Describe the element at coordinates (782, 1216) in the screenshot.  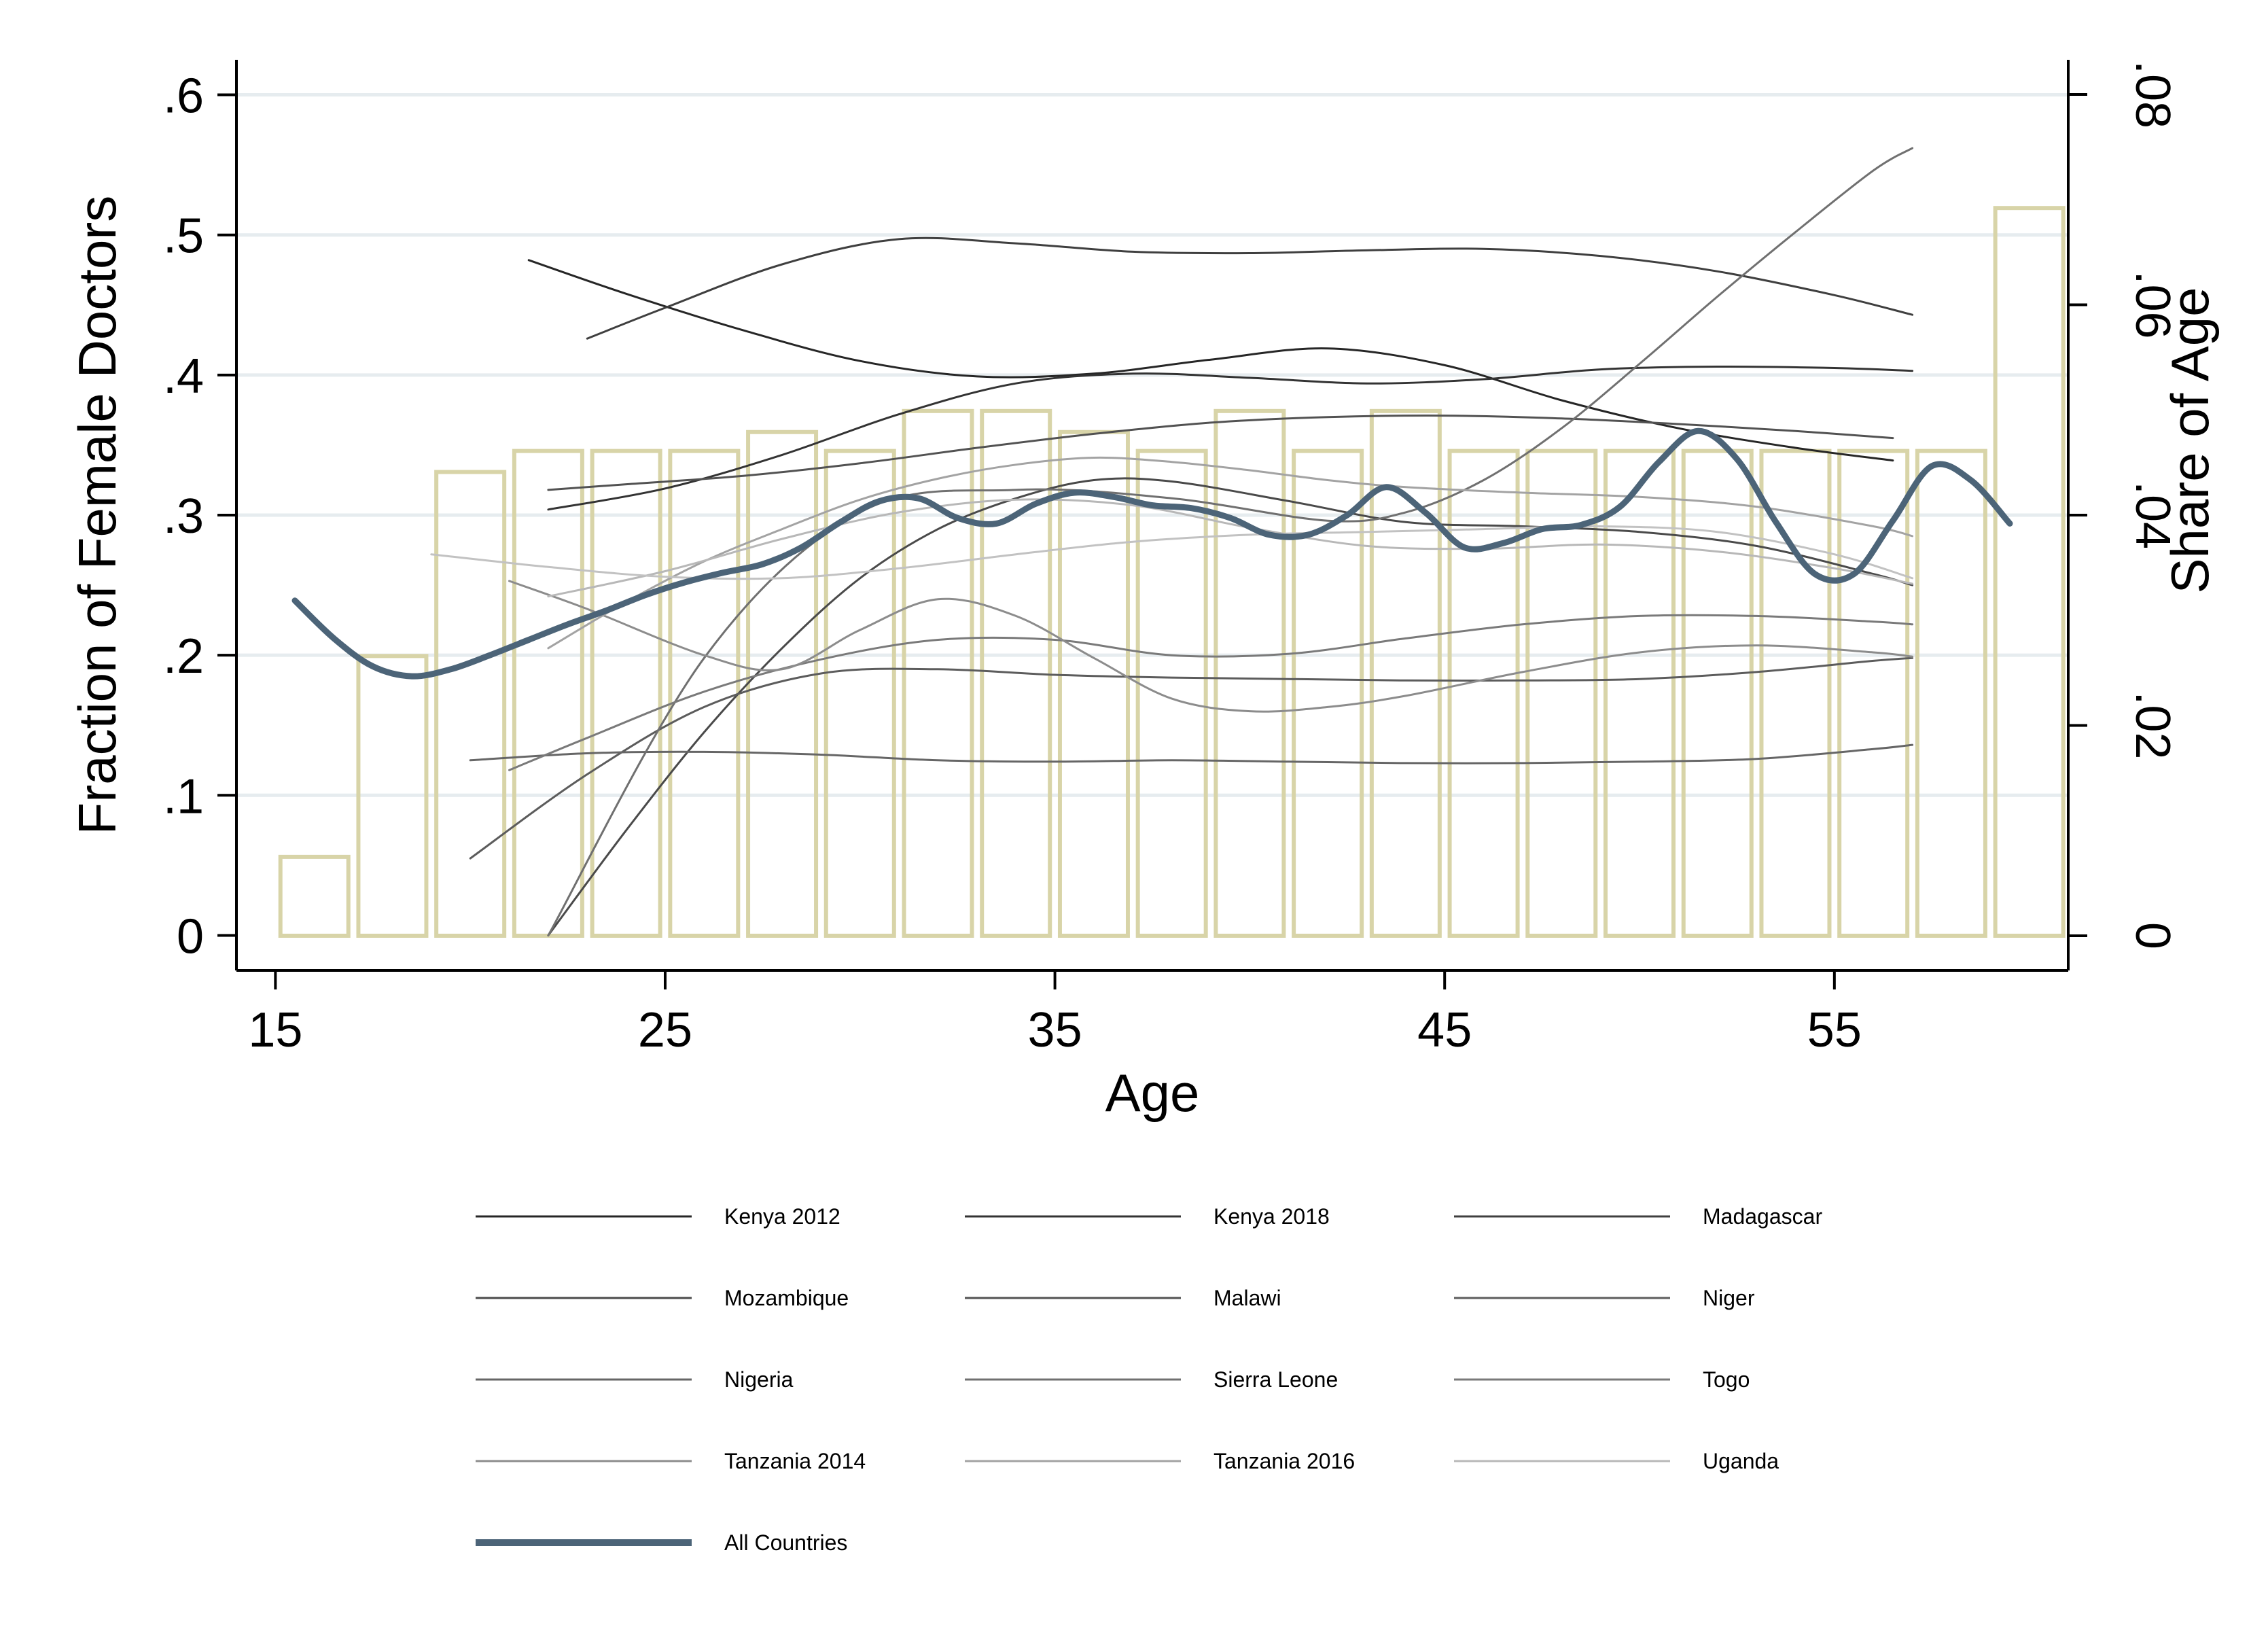
I see `legend-label-kenya-2012: Kenya 2012` at that location.